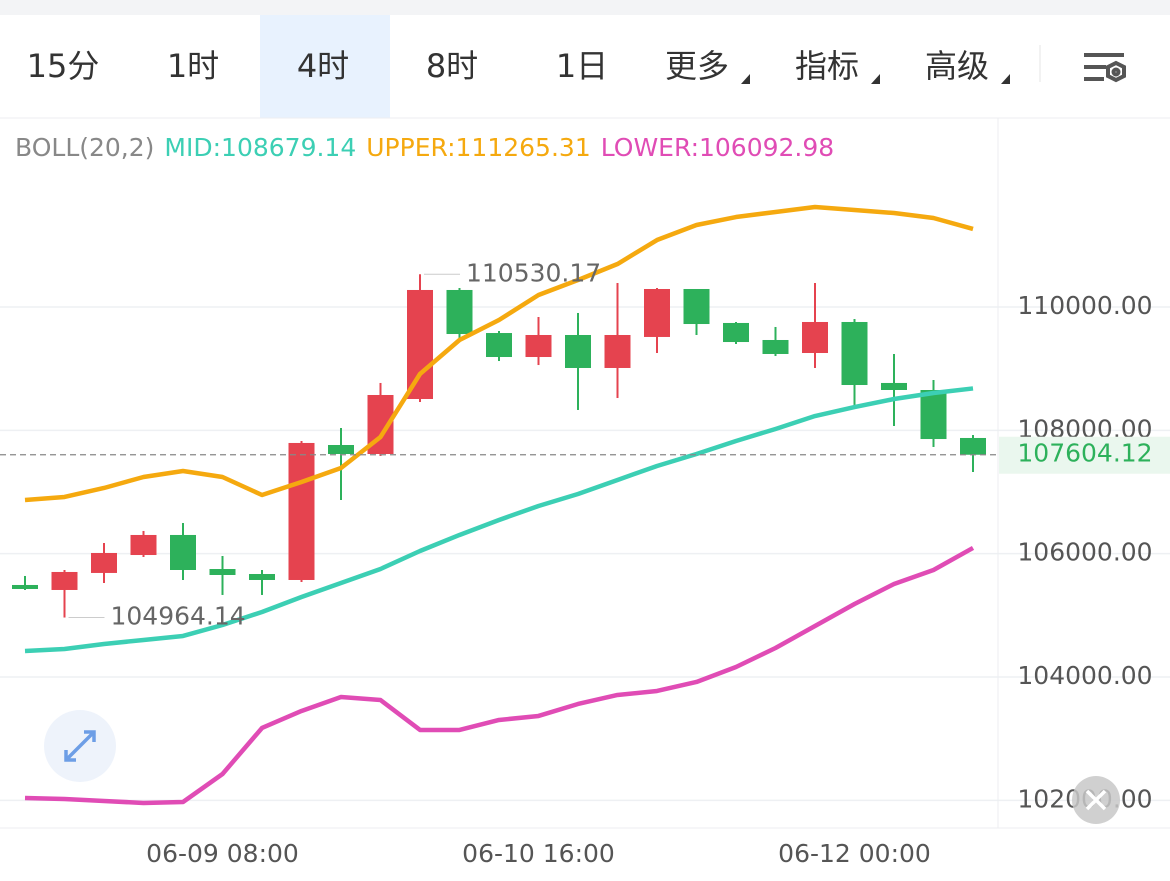  Describe the element at coordinates (766, 147) in the screenshot. I see `legend-value: 106092.98` at that location.